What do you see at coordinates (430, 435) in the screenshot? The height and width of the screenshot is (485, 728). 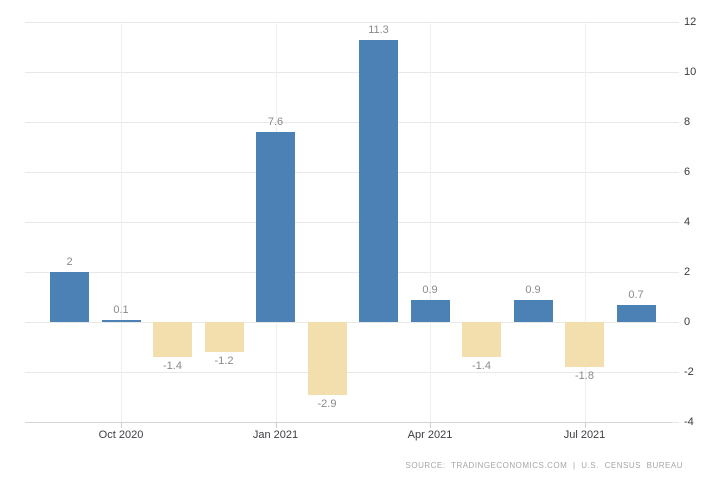 I see `x-axis-tick-label: Apr 2021` at bounding box center [430, 435].